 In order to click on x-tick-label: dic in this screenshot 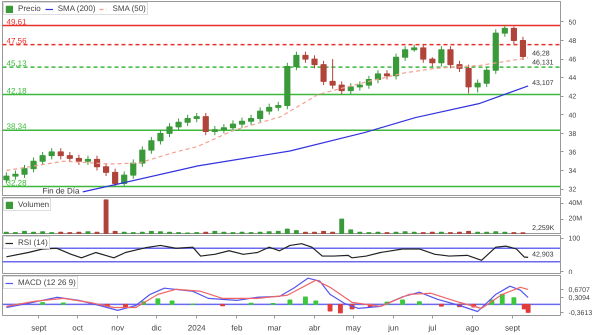, I will do `click(156, 328)`.